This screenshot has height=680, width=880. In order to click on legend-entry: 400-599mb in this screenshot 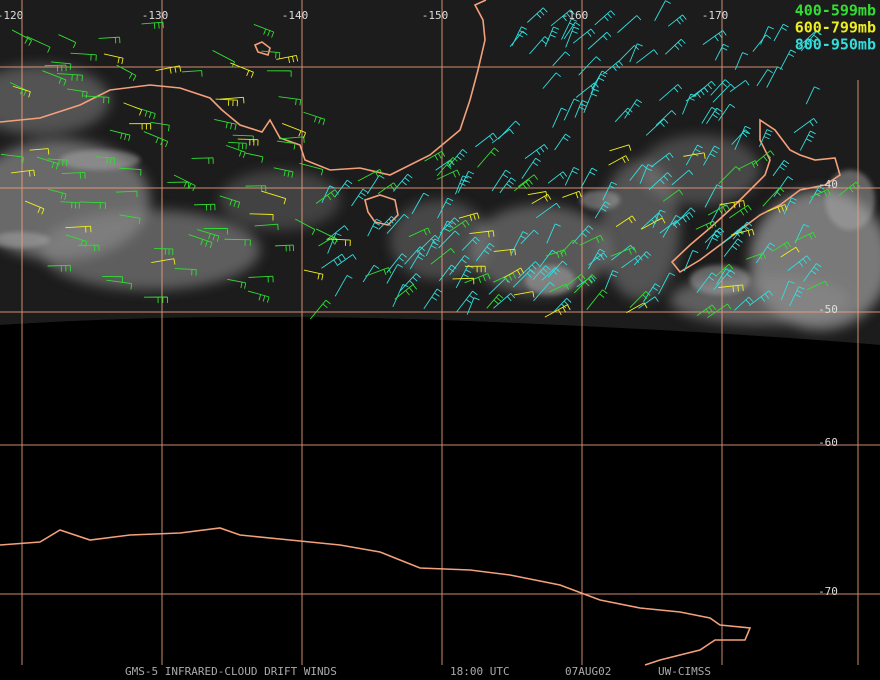, I will do `click(835, 11)`.